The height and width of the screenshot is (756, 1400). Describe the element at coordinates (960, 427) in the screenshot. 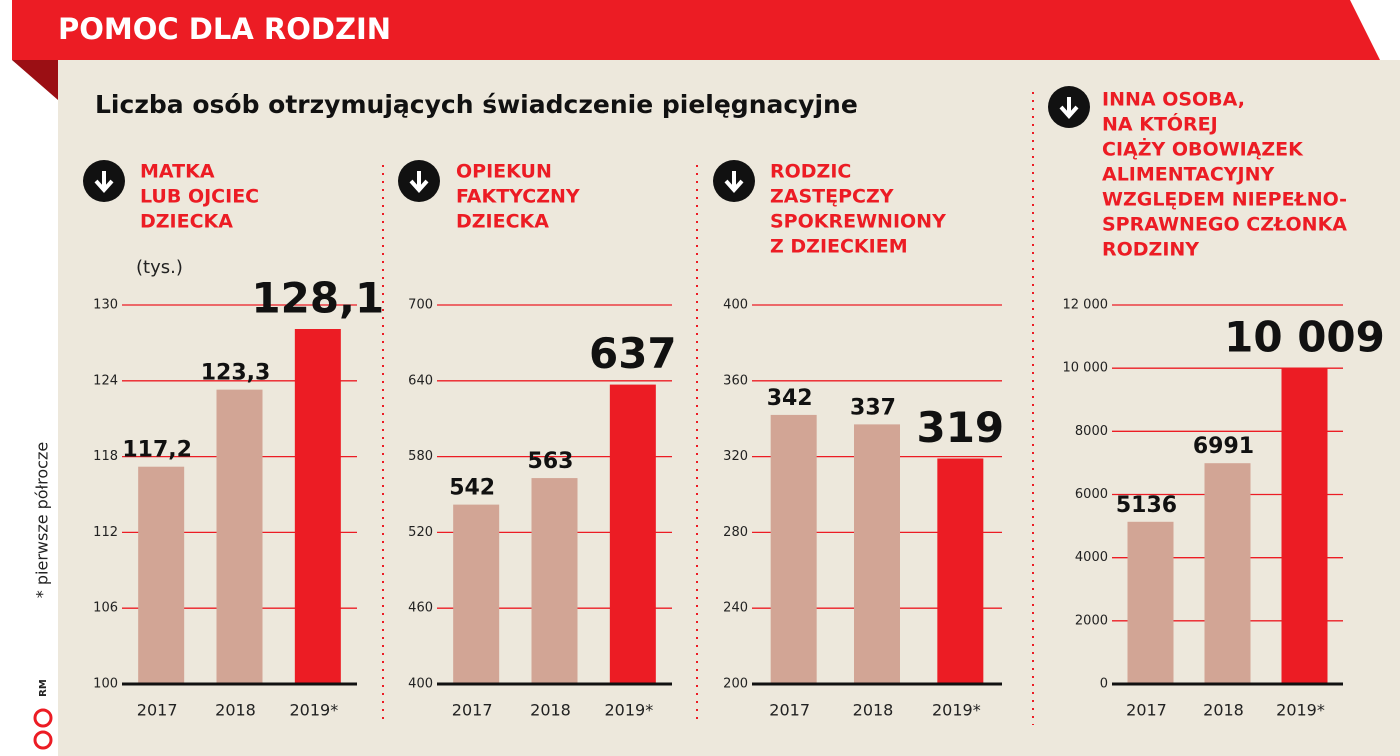

I see `value-label: 319` at that location.